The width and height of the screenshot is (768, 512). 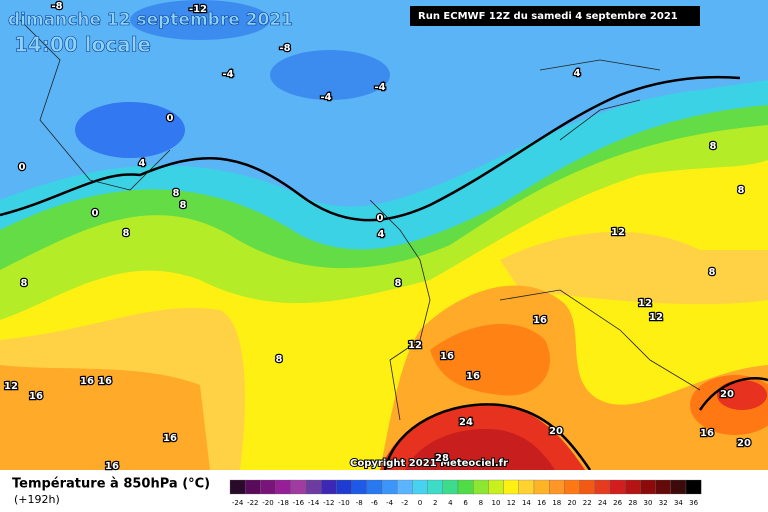 I want to click on colorbar-label: 22, so click(x=587, y=503).